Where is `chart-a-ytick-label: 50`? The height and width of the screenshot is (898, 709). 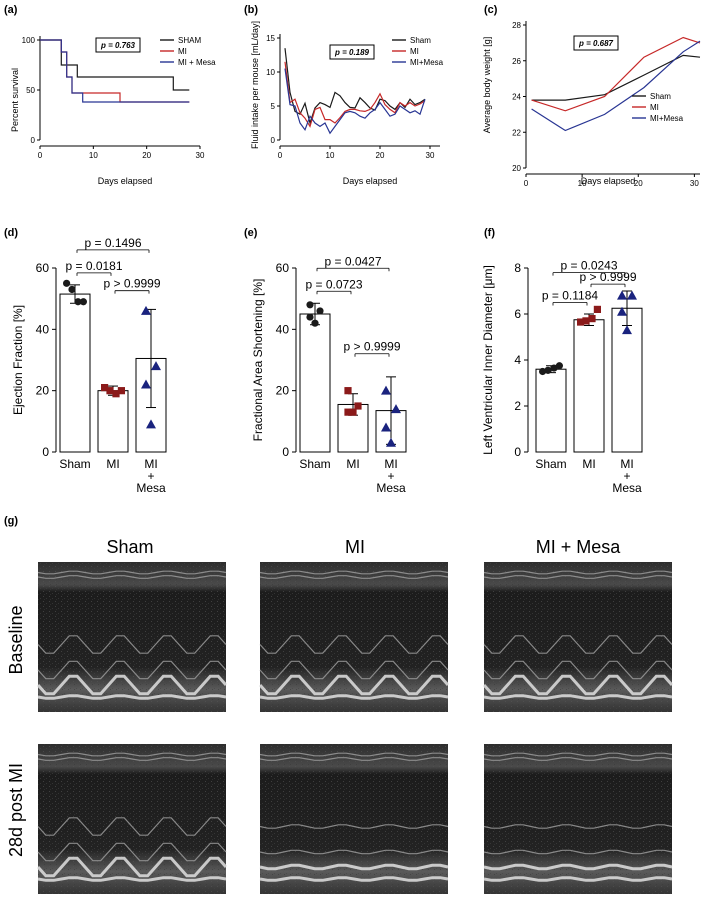 chart-a-ytick-label: 50 is located at coordinates (30, 90).